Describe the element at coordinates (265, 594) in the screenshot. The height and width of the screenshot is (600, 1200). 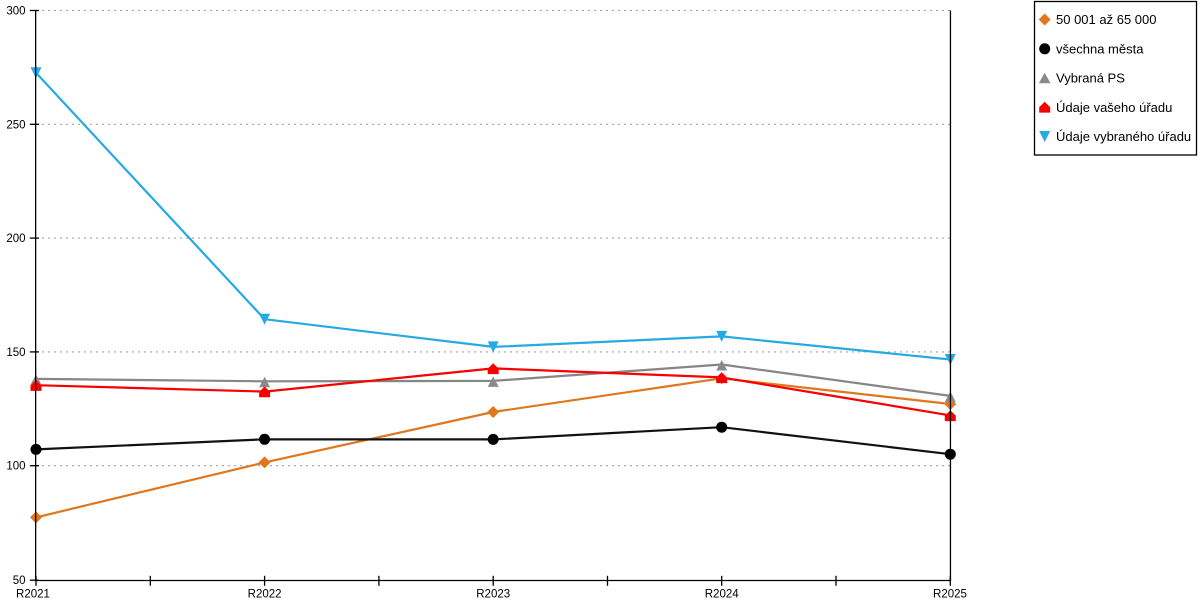
I see `svg-text: R2022` at that location.